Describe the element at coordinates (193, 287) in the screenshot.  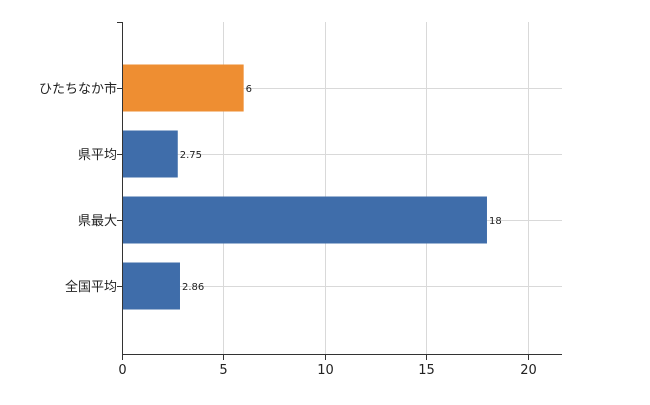
I see `data-label-3: 2.86` at that location.